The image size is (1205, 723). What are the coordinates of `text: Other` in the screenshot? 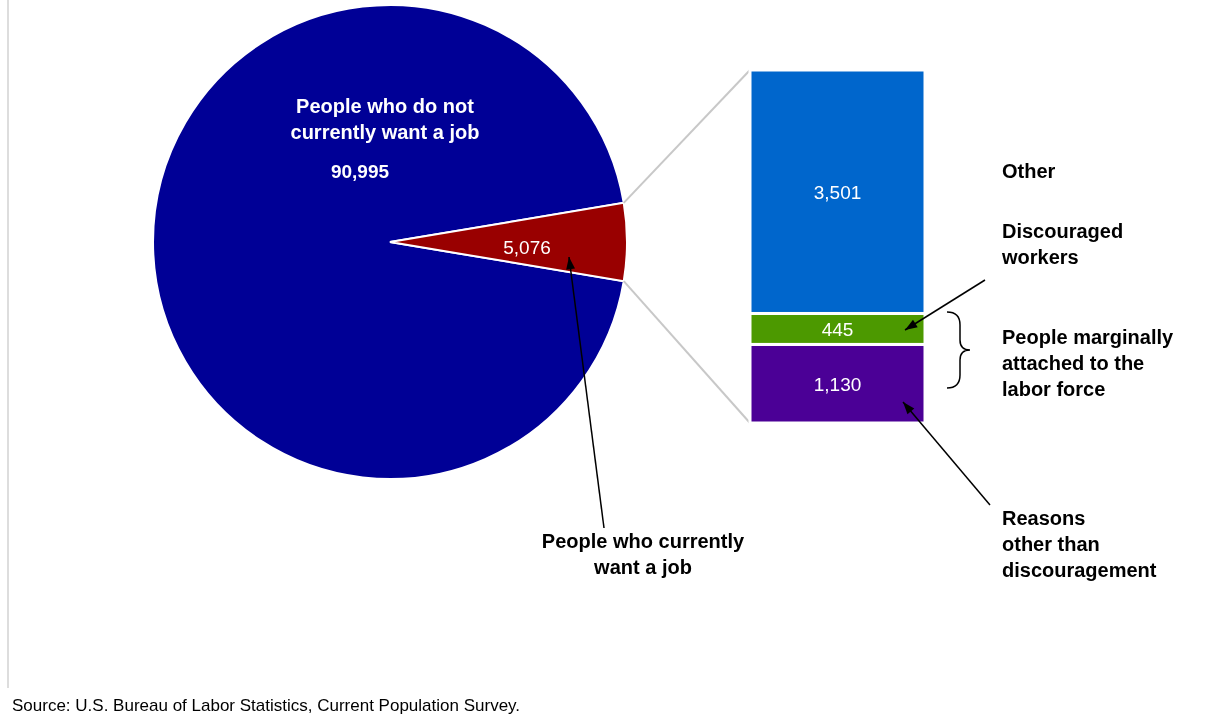 It's located at (1029, 171).